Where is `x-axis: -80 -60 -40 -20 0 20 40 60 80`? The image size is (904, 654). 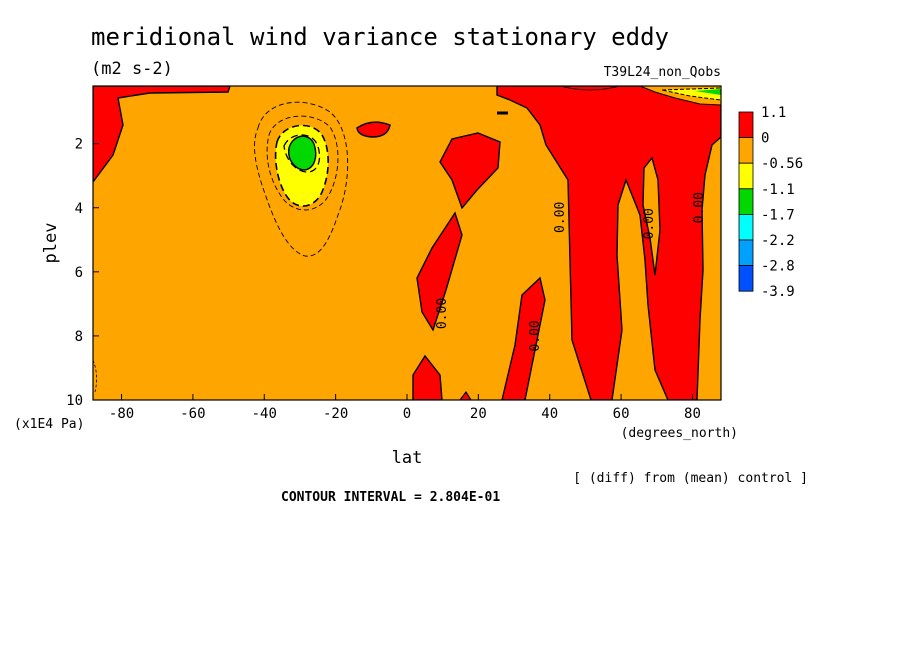
x-axis: -80 -60 -40 -20 0 20 40 60 80 is located at coordinates (405, 408).